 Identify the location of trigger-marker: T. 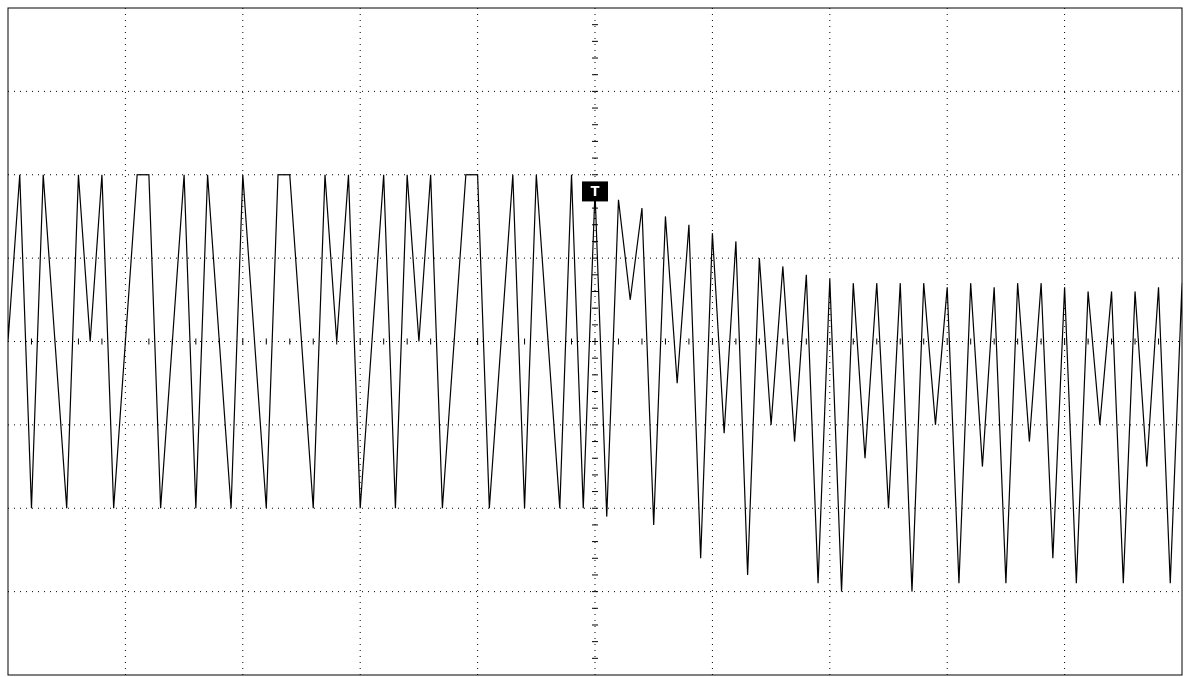
(595, 191).